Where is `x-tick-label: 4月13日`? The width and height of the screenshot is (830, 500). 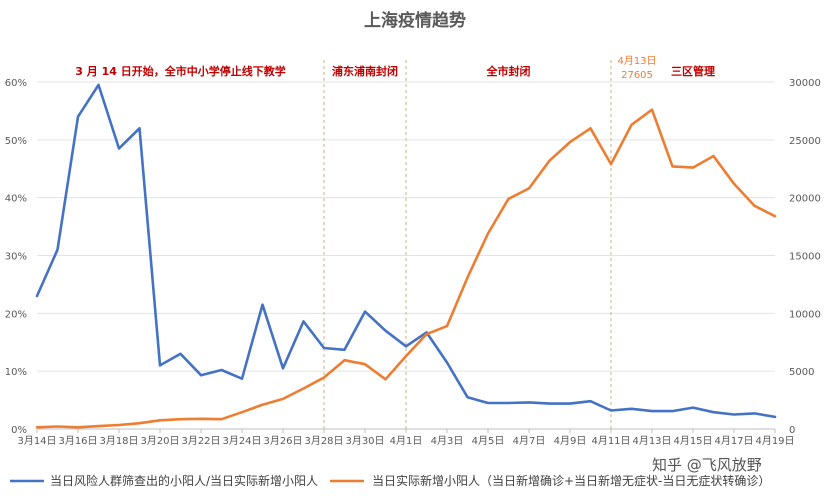
x-tick-label: 4月13日 is located at coordinates (651, 441).